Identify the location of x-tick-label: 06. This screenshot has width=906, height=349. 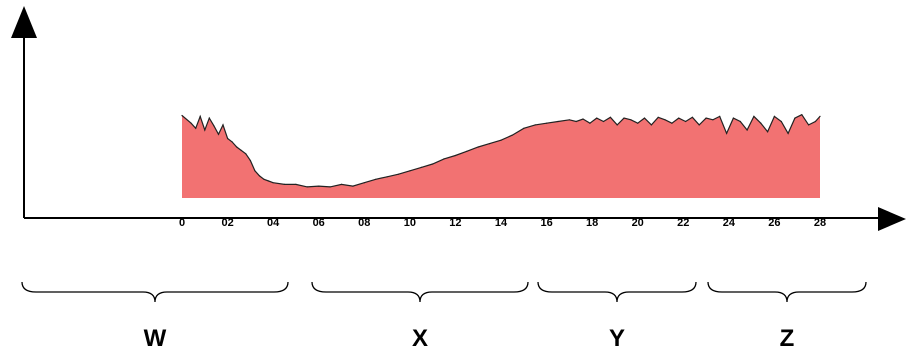
(319, 223).